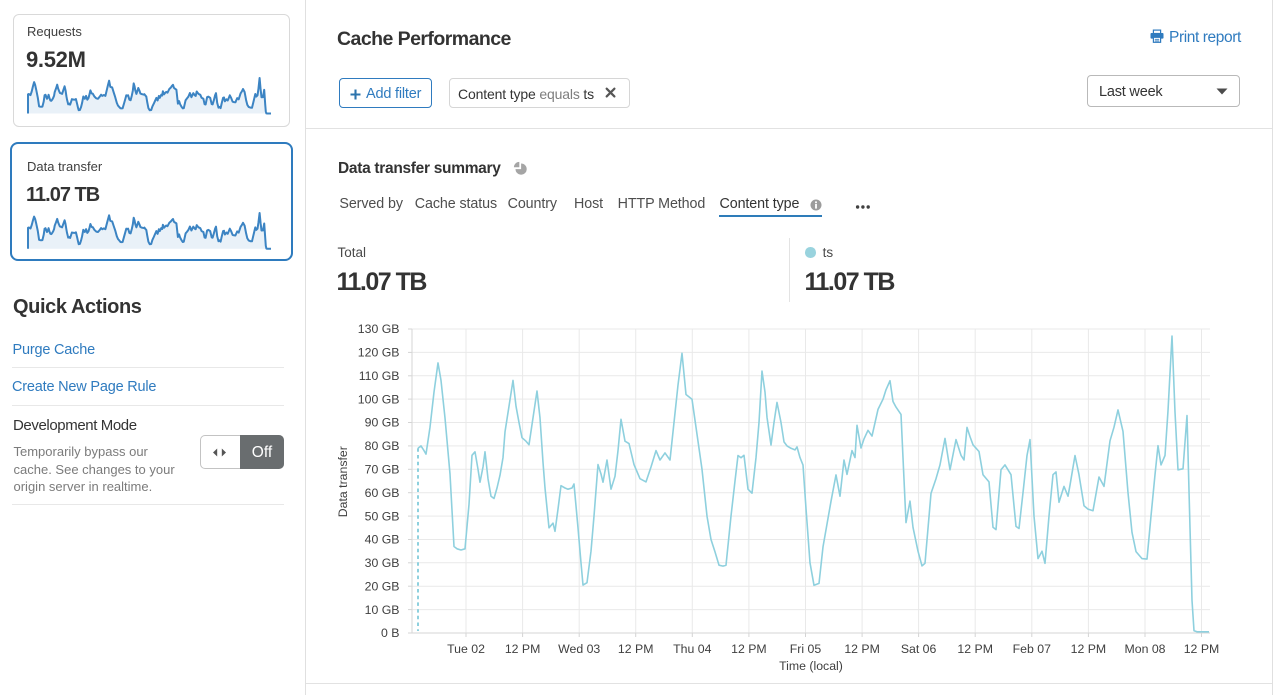  I want to click on svg-text: 80 GB, so click(382, 446).